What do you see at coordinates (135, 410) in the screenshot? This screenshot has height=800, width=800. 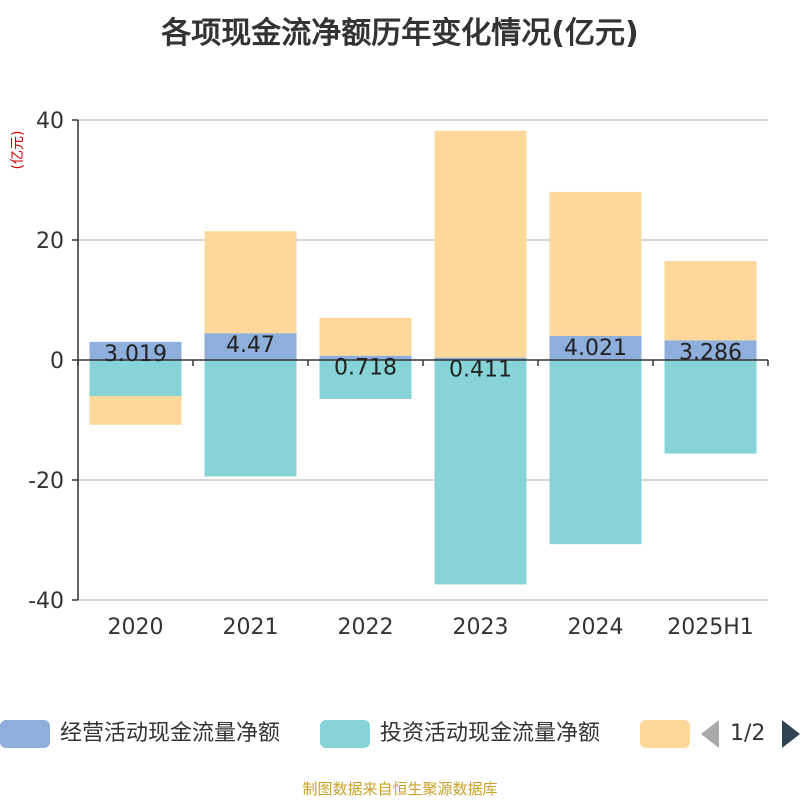 I see `bar-financing-2020` at bounding box center [135, 410].